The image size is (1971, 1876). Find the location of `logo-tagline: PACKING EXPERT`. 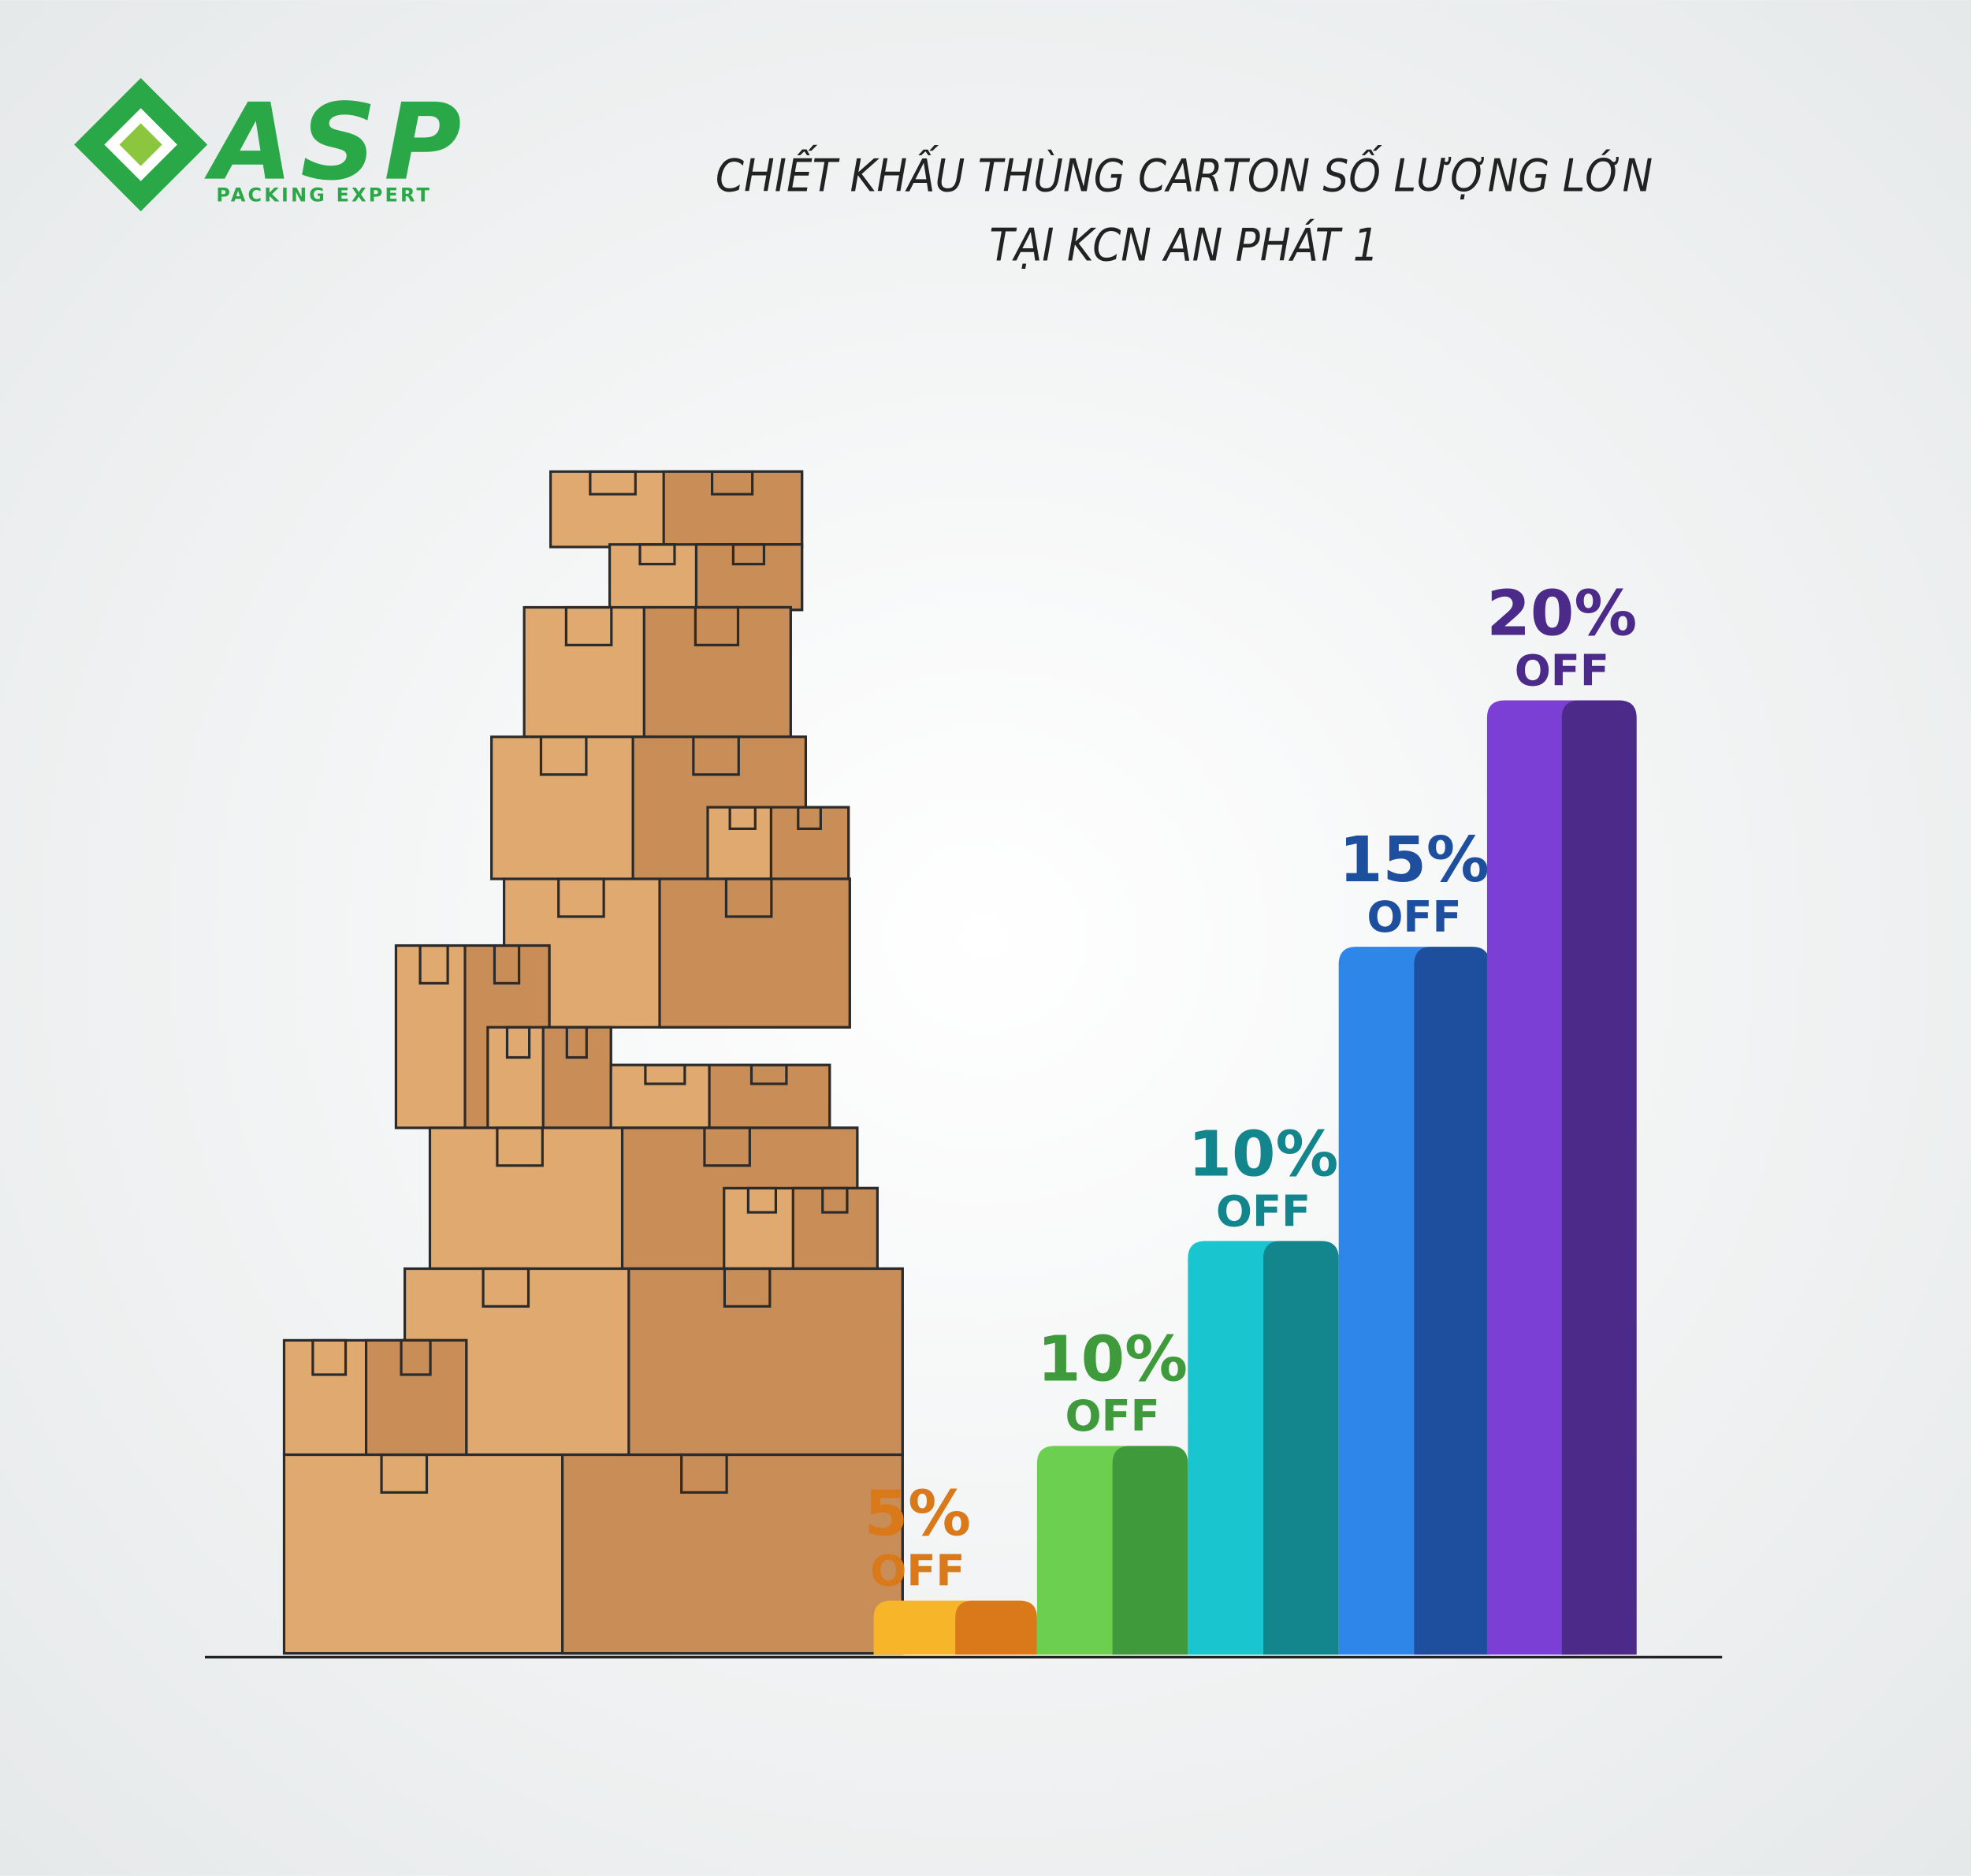

logo-tagline: PACKING EXPERT is located at coordinates (324, 195).